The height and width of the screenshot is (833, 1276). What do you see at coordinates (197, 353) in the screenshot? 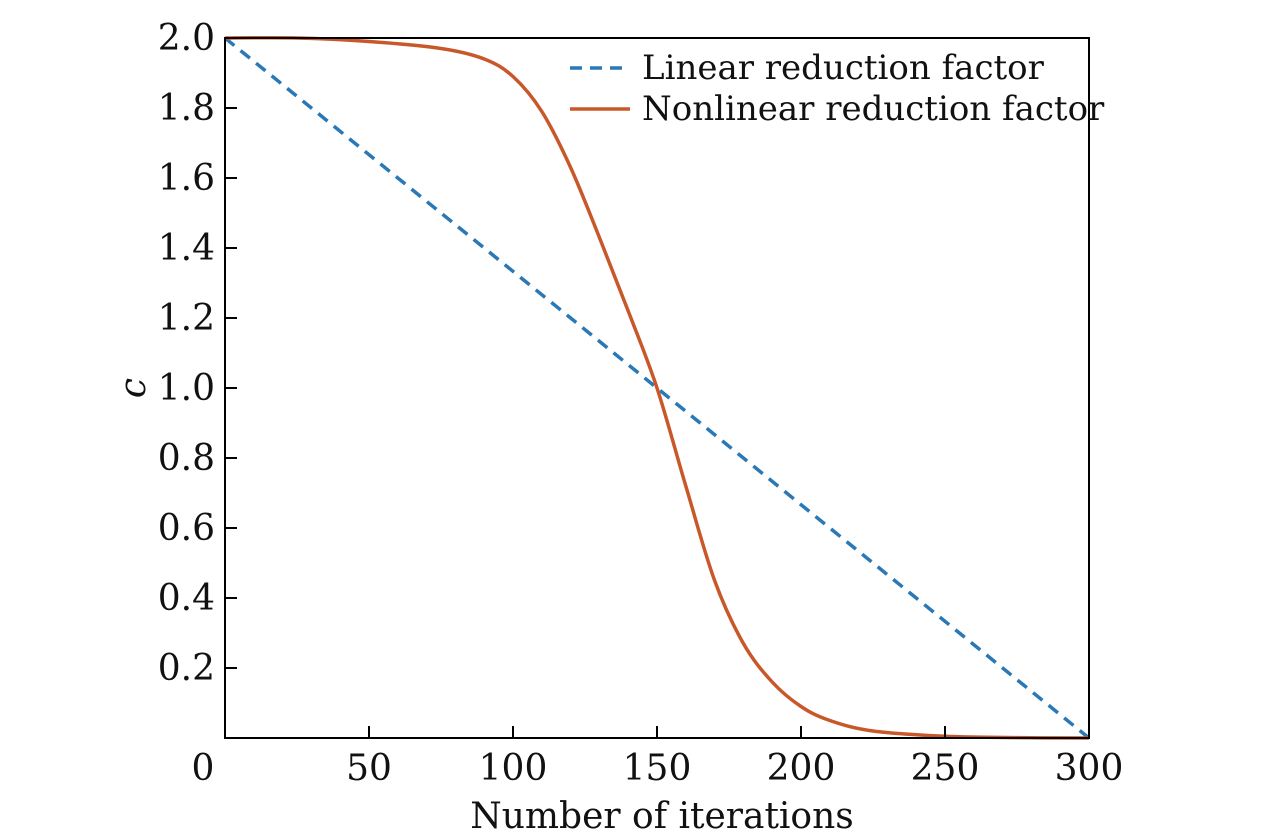
I see `y-axis-ticks: 0.2 0.4 0.6 0.8 1.0 1.2 1.4 1.6 1.8 2.0` at bounding box center [197, 353].